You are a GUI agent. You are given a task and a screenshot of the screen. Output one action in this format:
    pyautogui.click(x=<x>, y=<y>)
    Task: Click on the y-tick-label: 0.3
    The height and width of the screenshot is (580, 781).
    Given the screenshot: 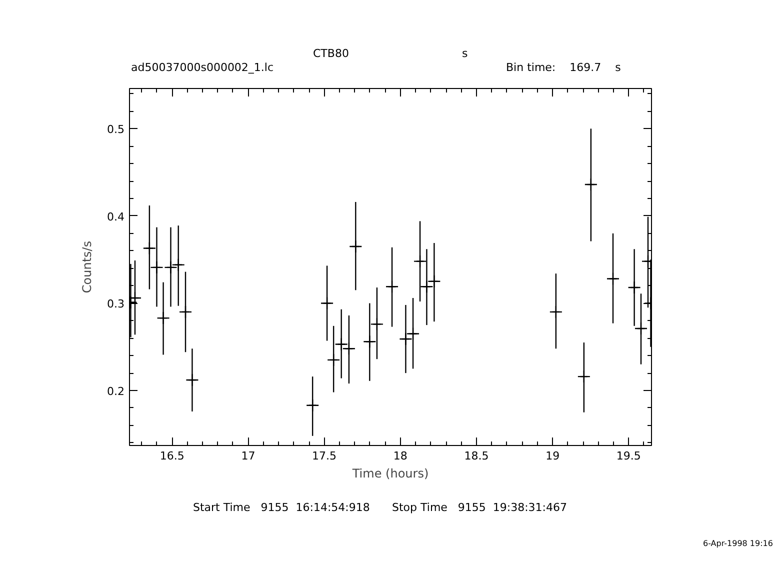 What is the action you would take?
    pyautogui.click(x=116, y=304)
    